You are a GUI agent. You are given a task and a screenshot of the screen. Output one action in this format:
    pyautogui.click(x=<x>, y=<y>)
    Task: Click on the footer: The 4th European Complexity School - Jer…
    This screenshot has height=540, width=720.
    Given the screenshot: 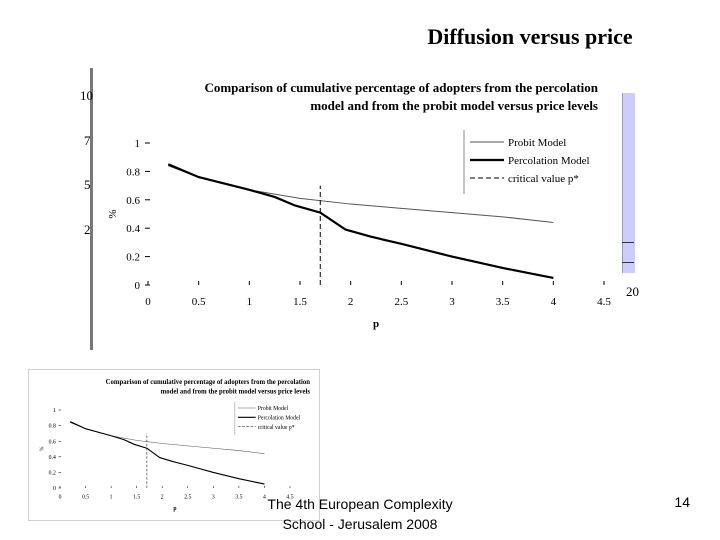 What is the action you would take?
    pyautogui.click(x=360, y=514)
    